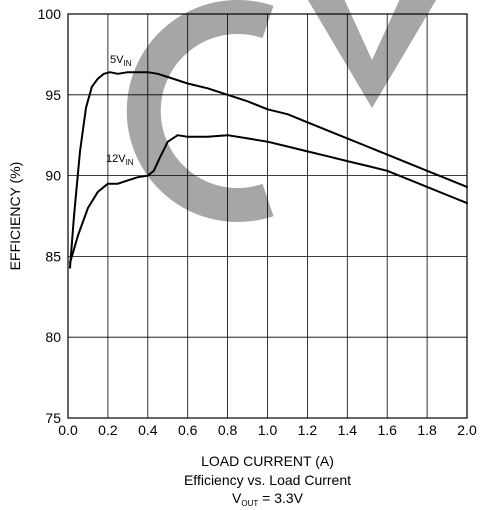 The width and height of the screenshot is (482, 510). Describe the element at coordinates (53, 418) in the screenshot. I see `y-tick-label: 75` at that location.